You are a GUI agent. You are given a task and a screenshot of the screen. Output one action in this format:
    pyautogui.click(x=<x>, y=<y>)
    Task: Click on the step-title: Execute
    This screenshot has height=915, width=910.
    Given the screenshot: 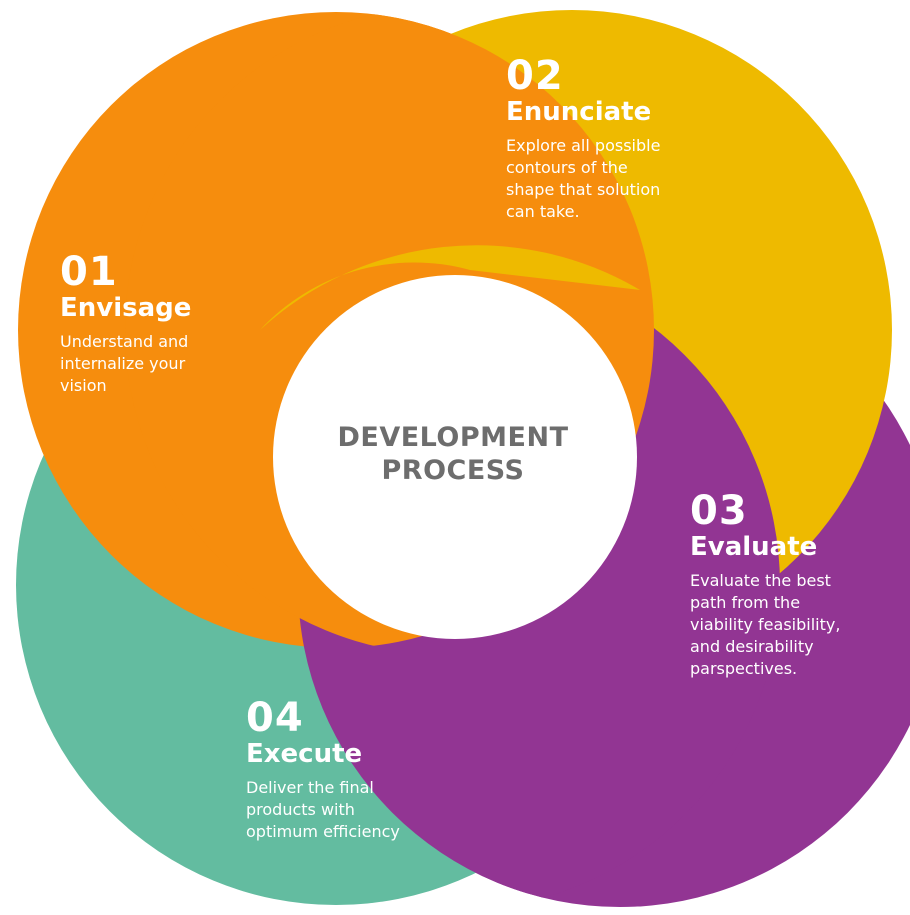 What is the action you would take?
    pyautogui.click(x=304, y=754)
    